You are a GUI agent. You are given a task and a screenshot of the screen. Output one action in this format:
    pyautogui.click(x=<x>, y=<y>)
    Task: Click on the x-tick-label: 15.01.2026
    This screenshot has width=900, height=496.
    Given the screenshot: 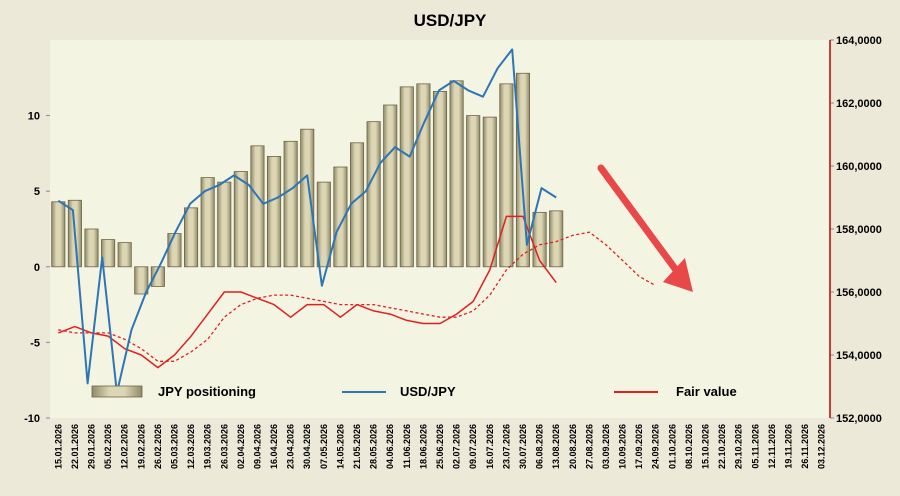 What is the action you would take?
    pyautogui.click(x=58, y=446)
    